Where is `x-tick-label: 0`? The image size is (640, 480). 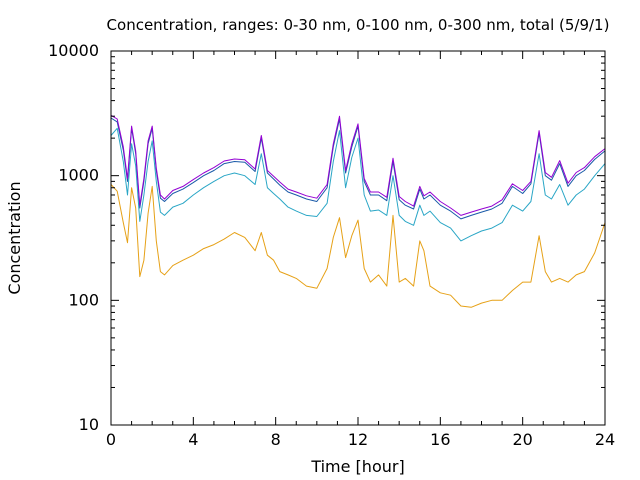 x-tick-label: 0 is located at coordinates (111, 439).